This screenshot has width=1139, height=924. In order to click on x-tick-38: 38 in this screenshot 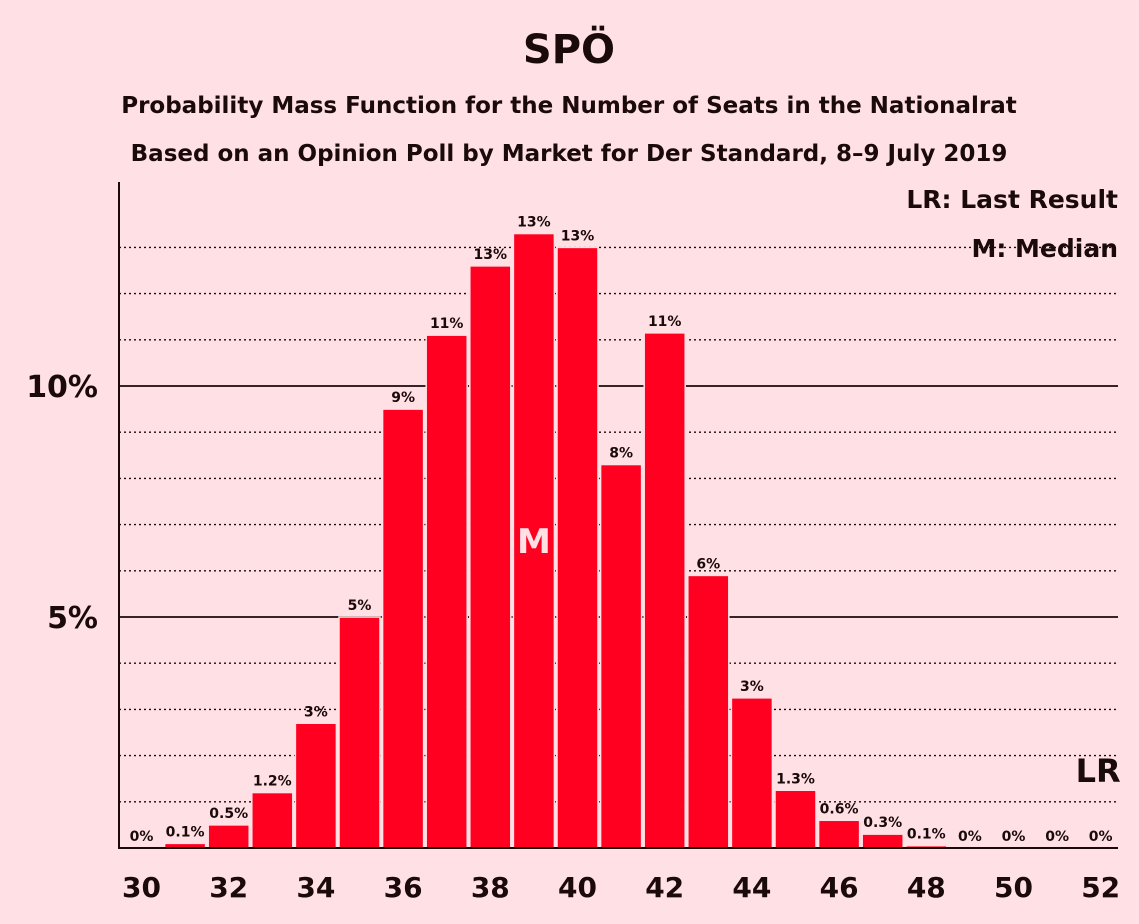, I will do `click(490, 887)`.